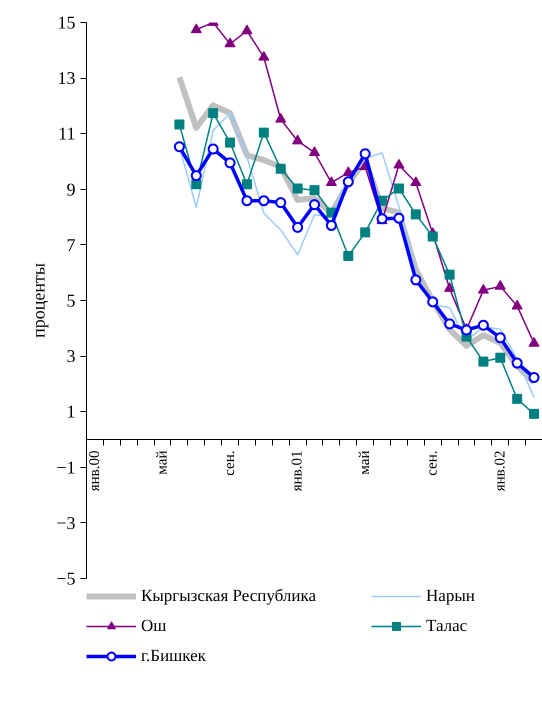 The height and width of the screenshot is (720, 542). Describe the element at coordinates (154, 626) in the screenshot. I see `legend-label: Ош` at that location.